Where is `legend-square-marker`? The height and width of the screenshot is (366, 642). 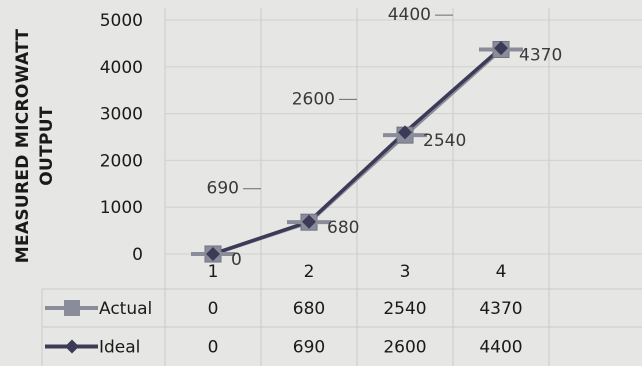 legend-square-marker is located at coordinates (72, 308).